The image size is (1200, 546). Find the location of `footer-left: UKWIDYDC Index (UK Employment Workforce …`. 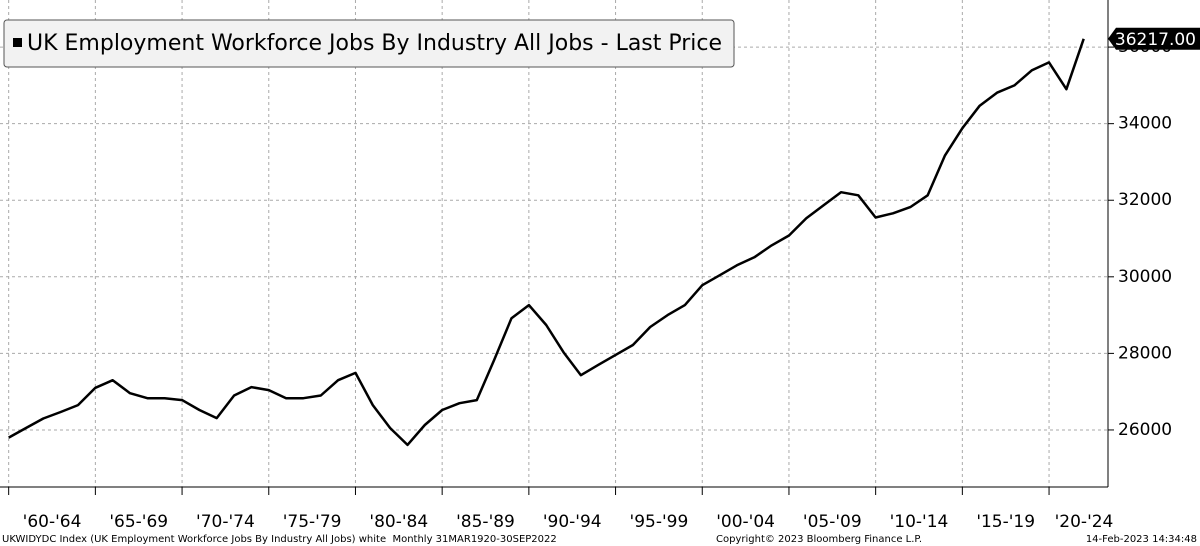

footer-left: UKWIDYDC Index (UK Employment Workforce … is located at coordinates (279, 539).